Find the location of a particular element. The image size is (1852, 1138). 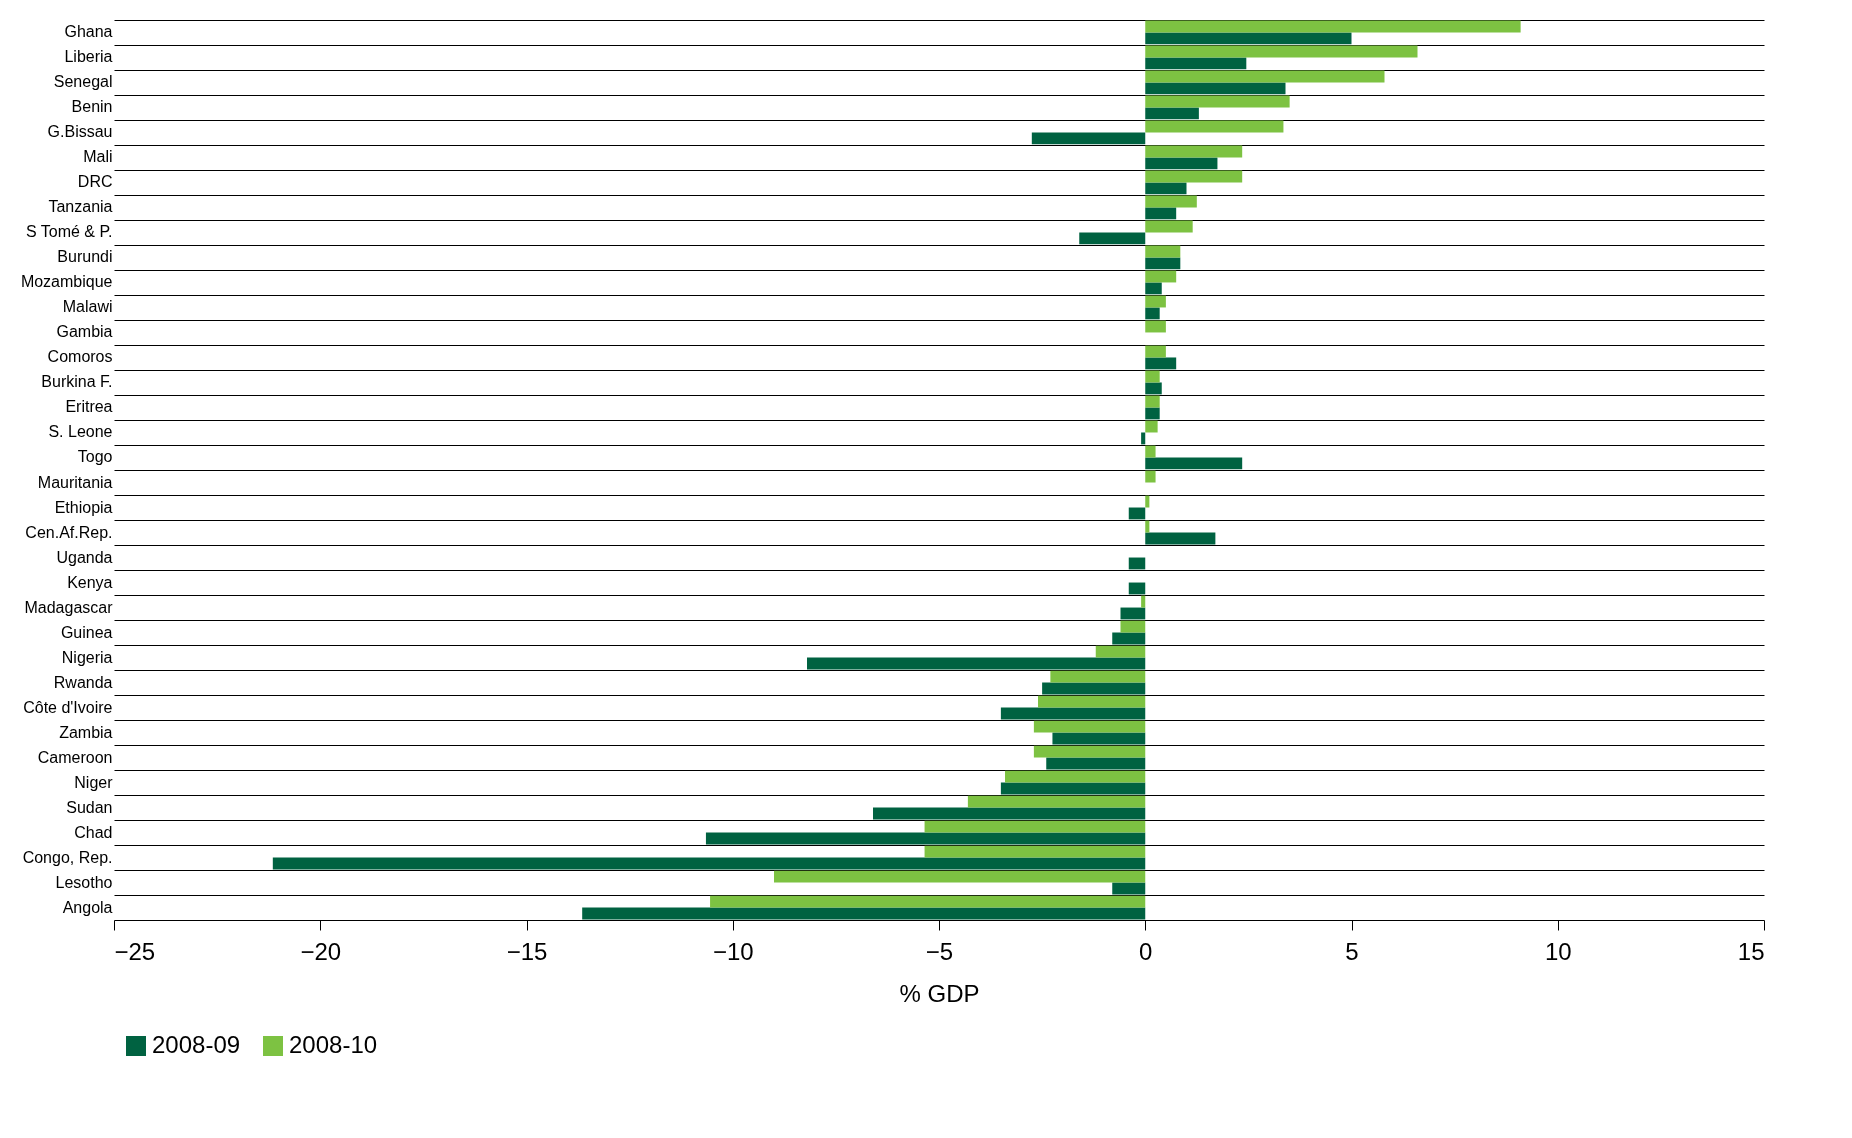

y-tick-label: Benin is located at coordinates (92, 107).